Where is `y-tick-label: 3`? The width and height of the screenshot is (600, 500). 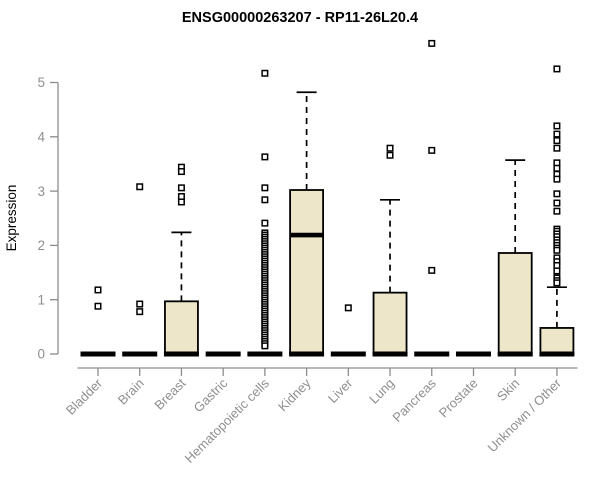 y-tick-label: 3 is located at coordinates (41, 191).